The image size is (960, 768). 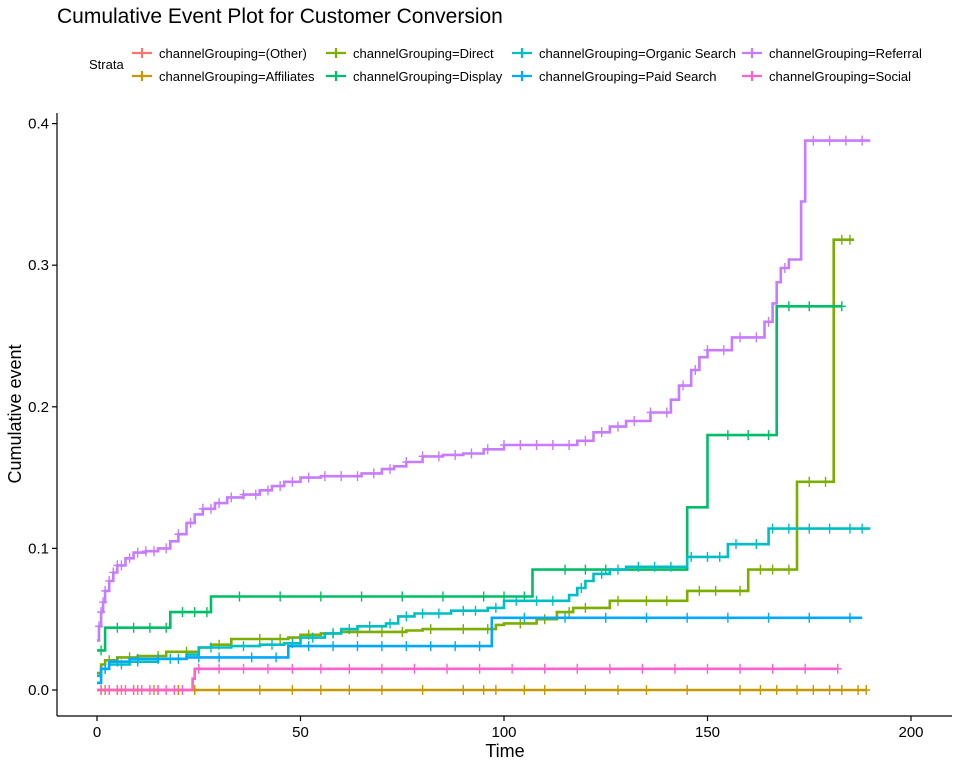 I want to click on x-axis-ticks: 0 50 100 150 200, so click(x=508, y=728).